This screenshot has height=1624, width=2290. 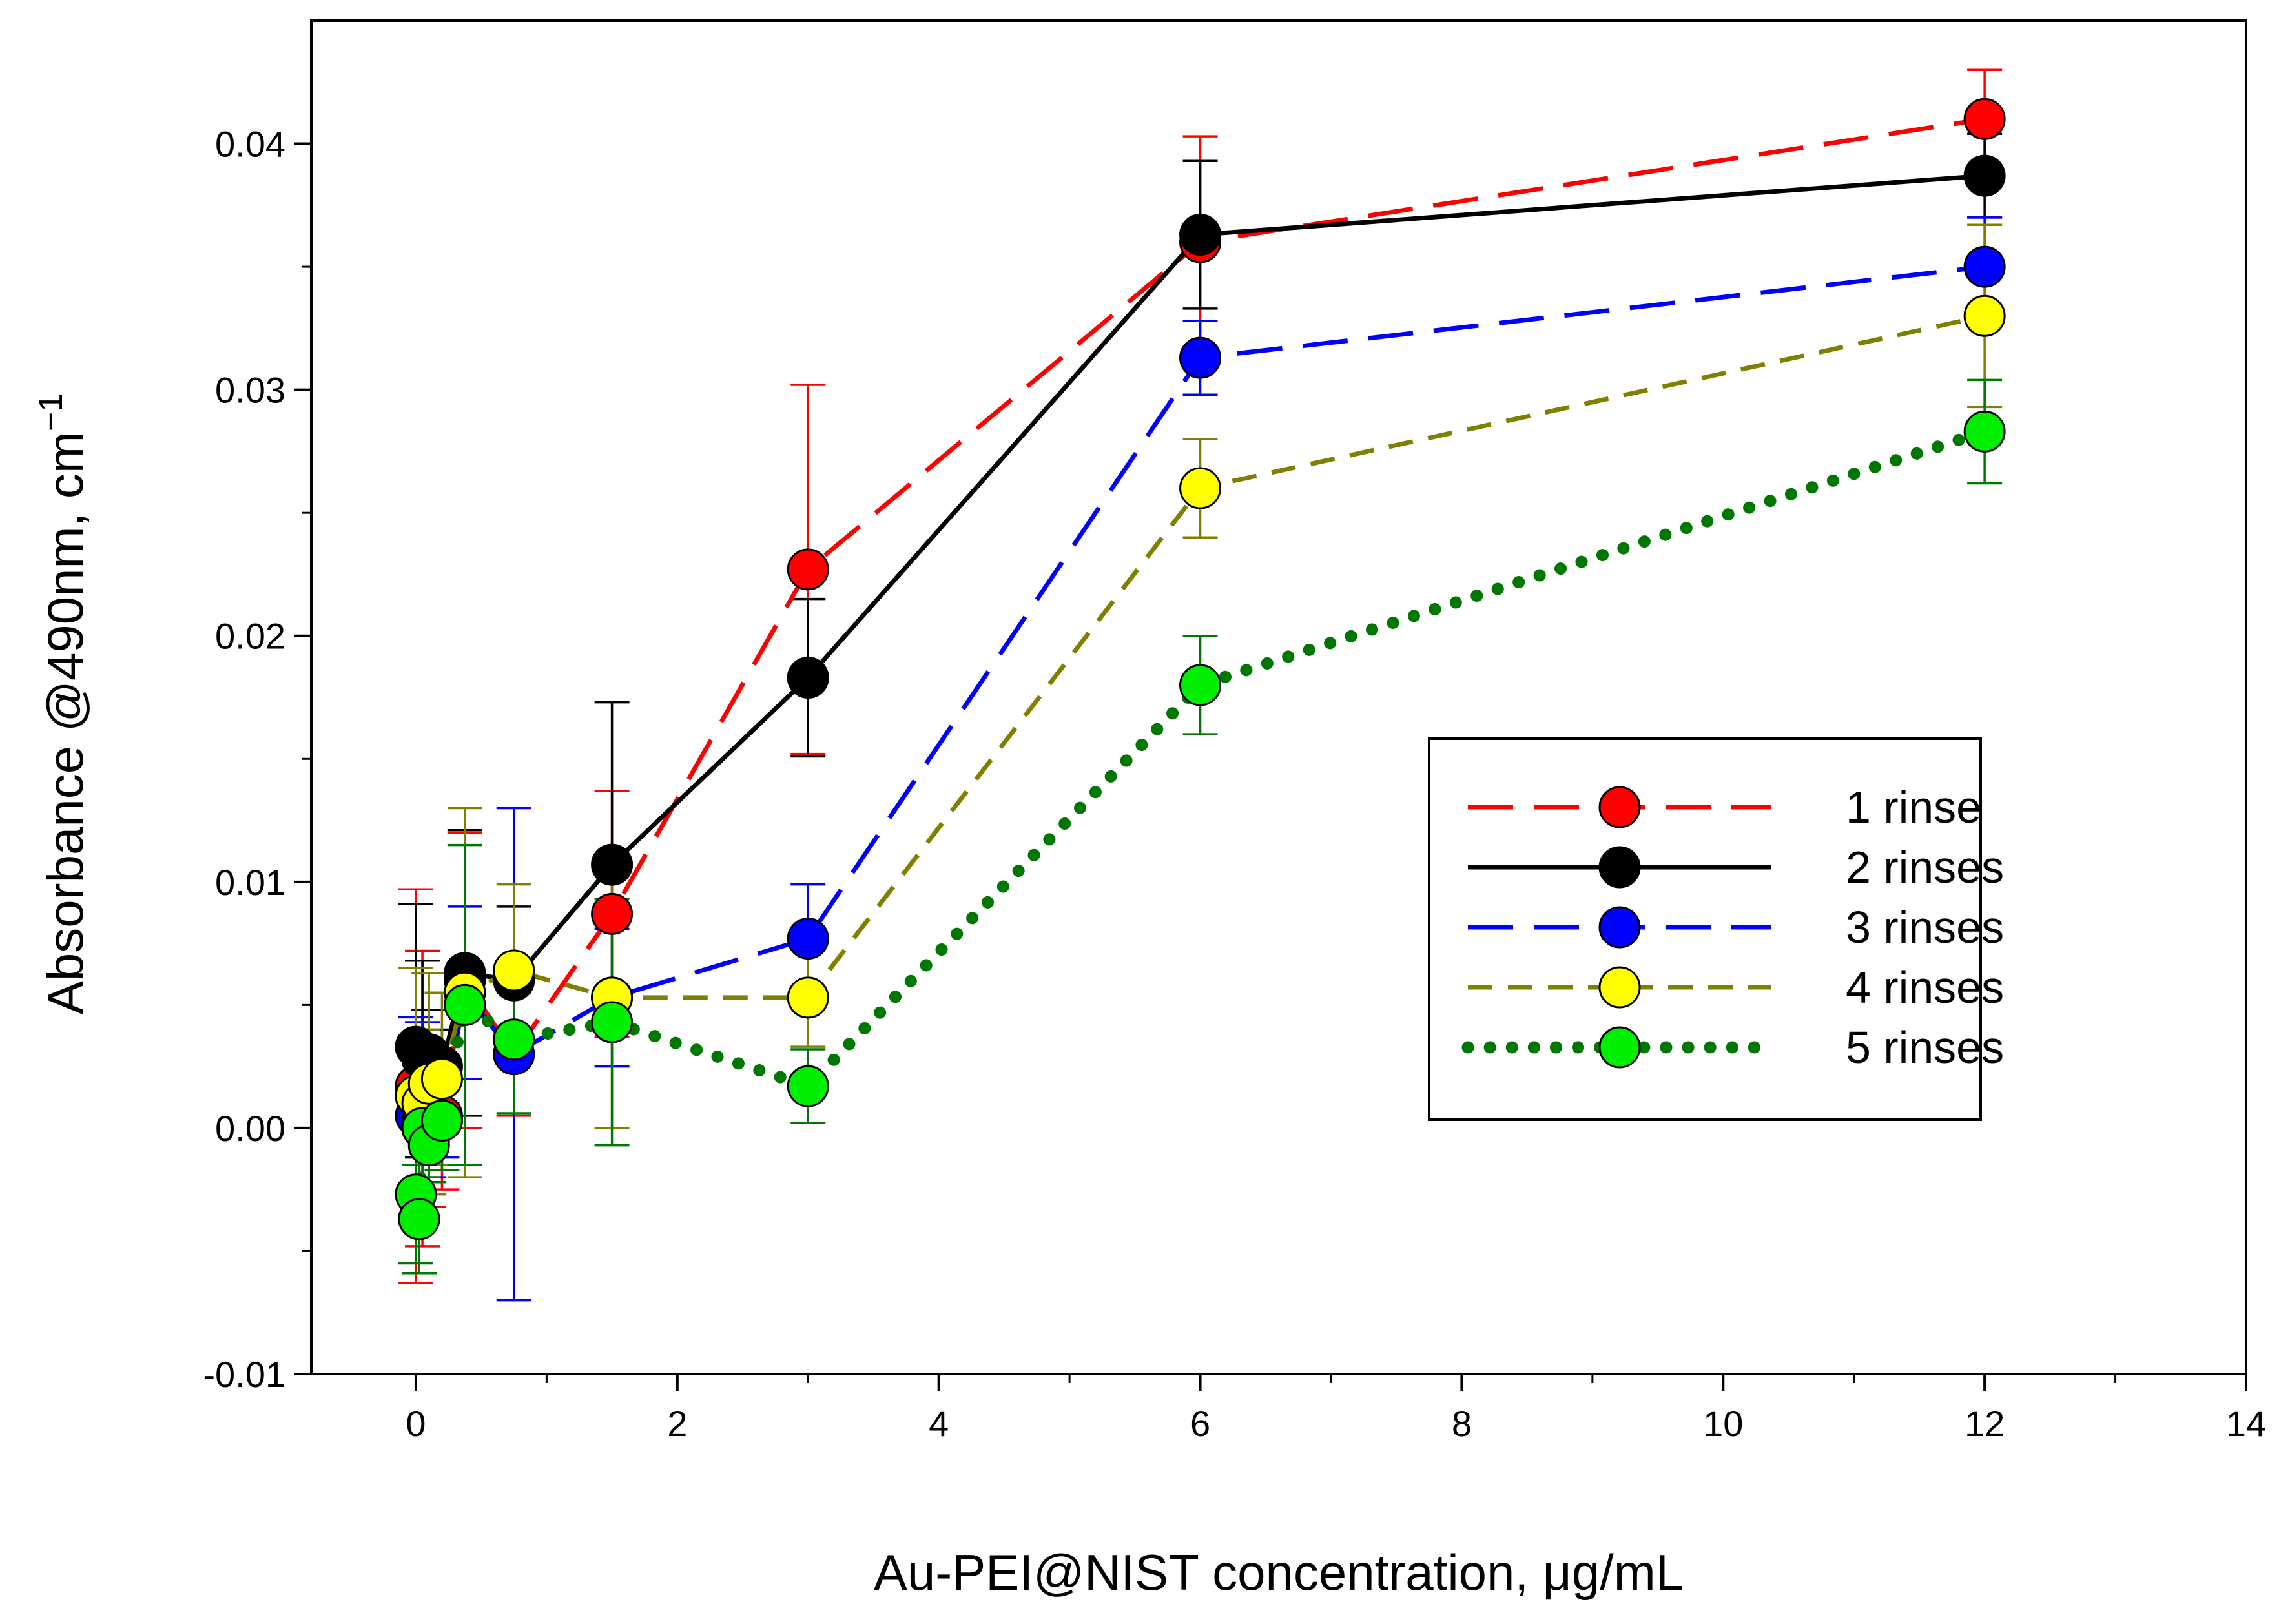 What do you see at coordinates (244, 1374) in the screenshot?
I see `y-tick-label: -0.01` at bounding box center [244, 1374].